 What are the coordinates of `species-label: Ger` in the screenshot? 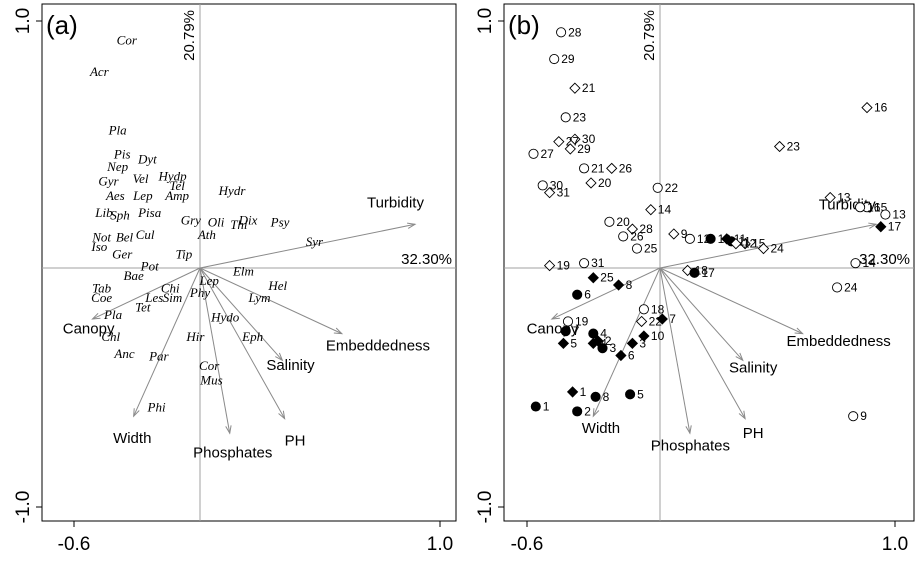 It's located at (122, 253).